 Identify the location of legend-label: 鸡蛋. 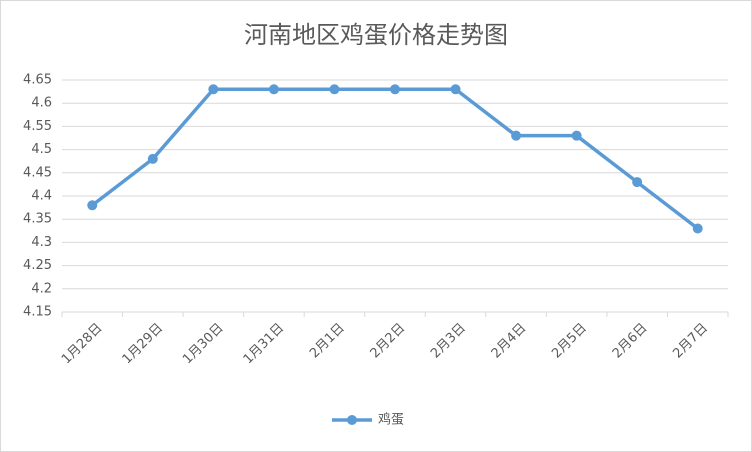
(391, 420).